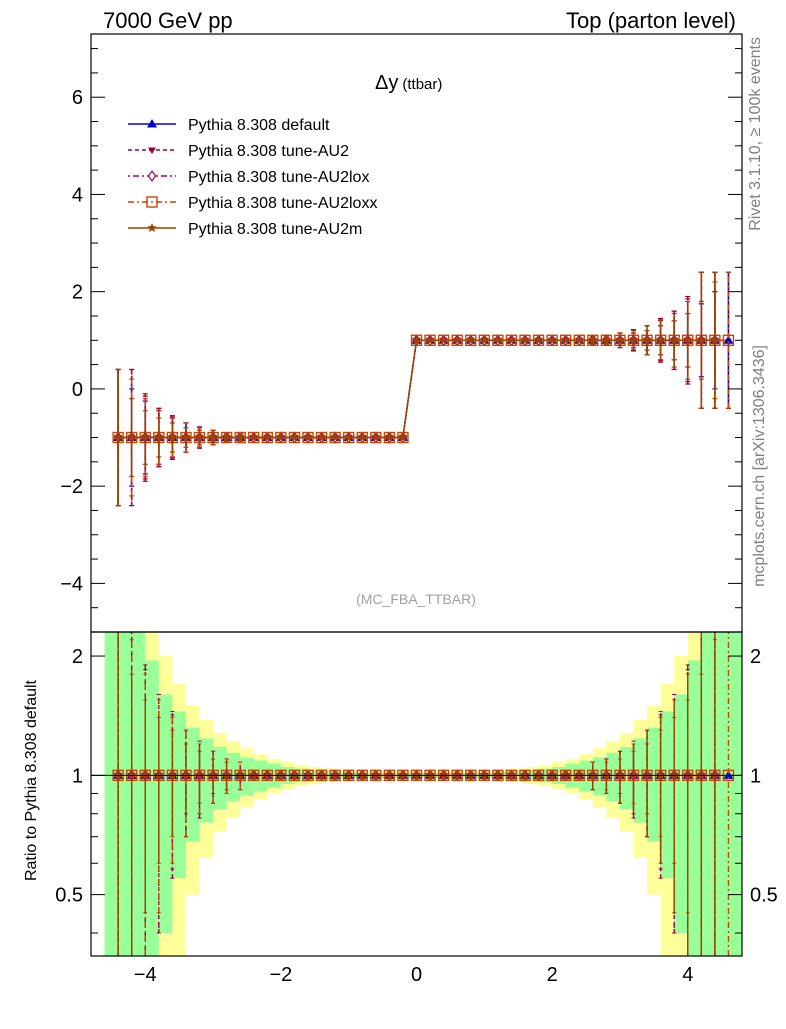  Describe the element at coordinates (71, 584) in the screenshot. I see `main-ytick-label-0: −4` at that location.